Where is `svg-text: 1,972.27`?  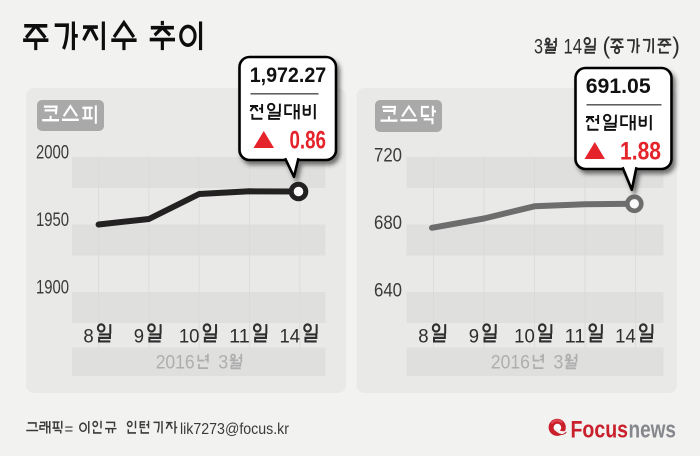 svg-text: 1,972.27 is located at coordinates (288, 75).